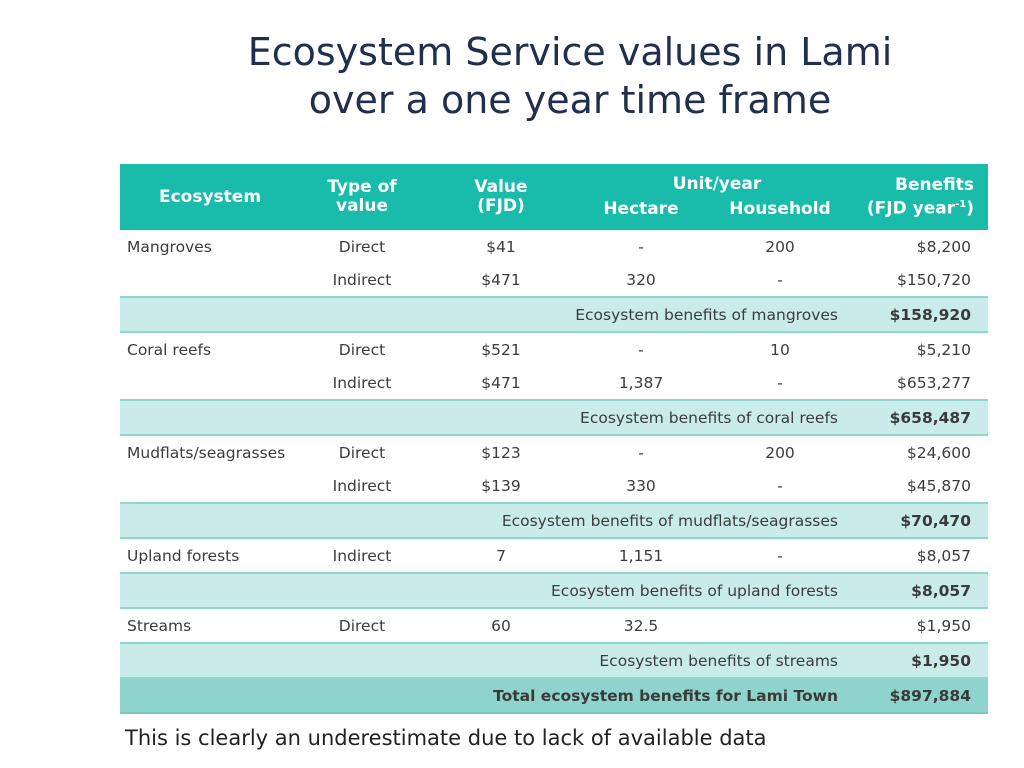  Describe the element at coordinates (641, 382) in the screenshot. I see `cell-hectare: 1,387` at that location.